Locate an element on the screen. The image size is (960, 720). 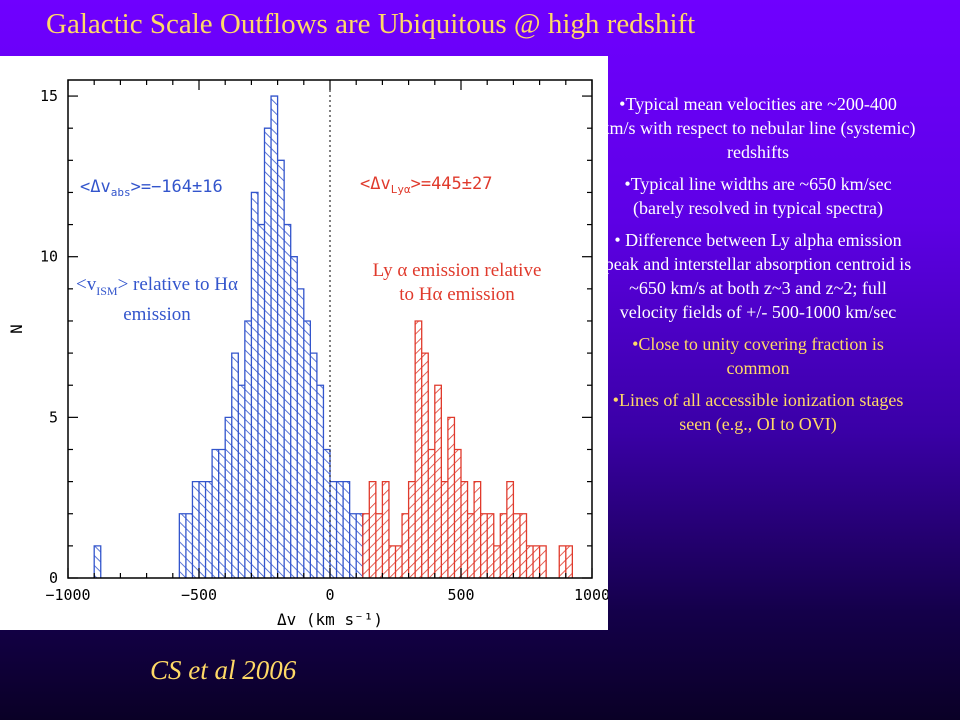
y-axis-label: N is located at coordinates (16, 329).